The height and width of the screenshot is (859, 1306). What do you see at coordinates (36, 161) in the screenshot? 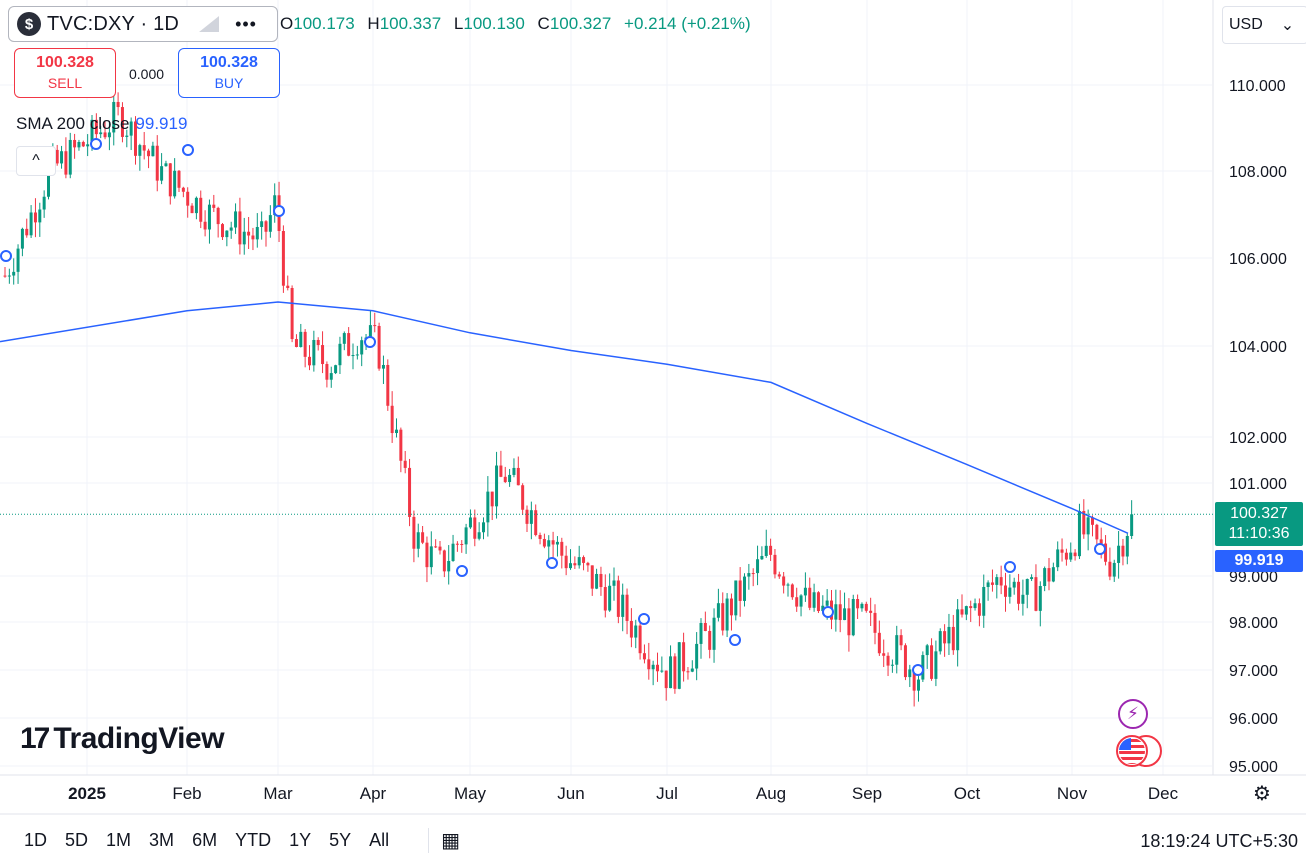
I see `collapse-legend-button: ^` at bounding box center [36, 161].